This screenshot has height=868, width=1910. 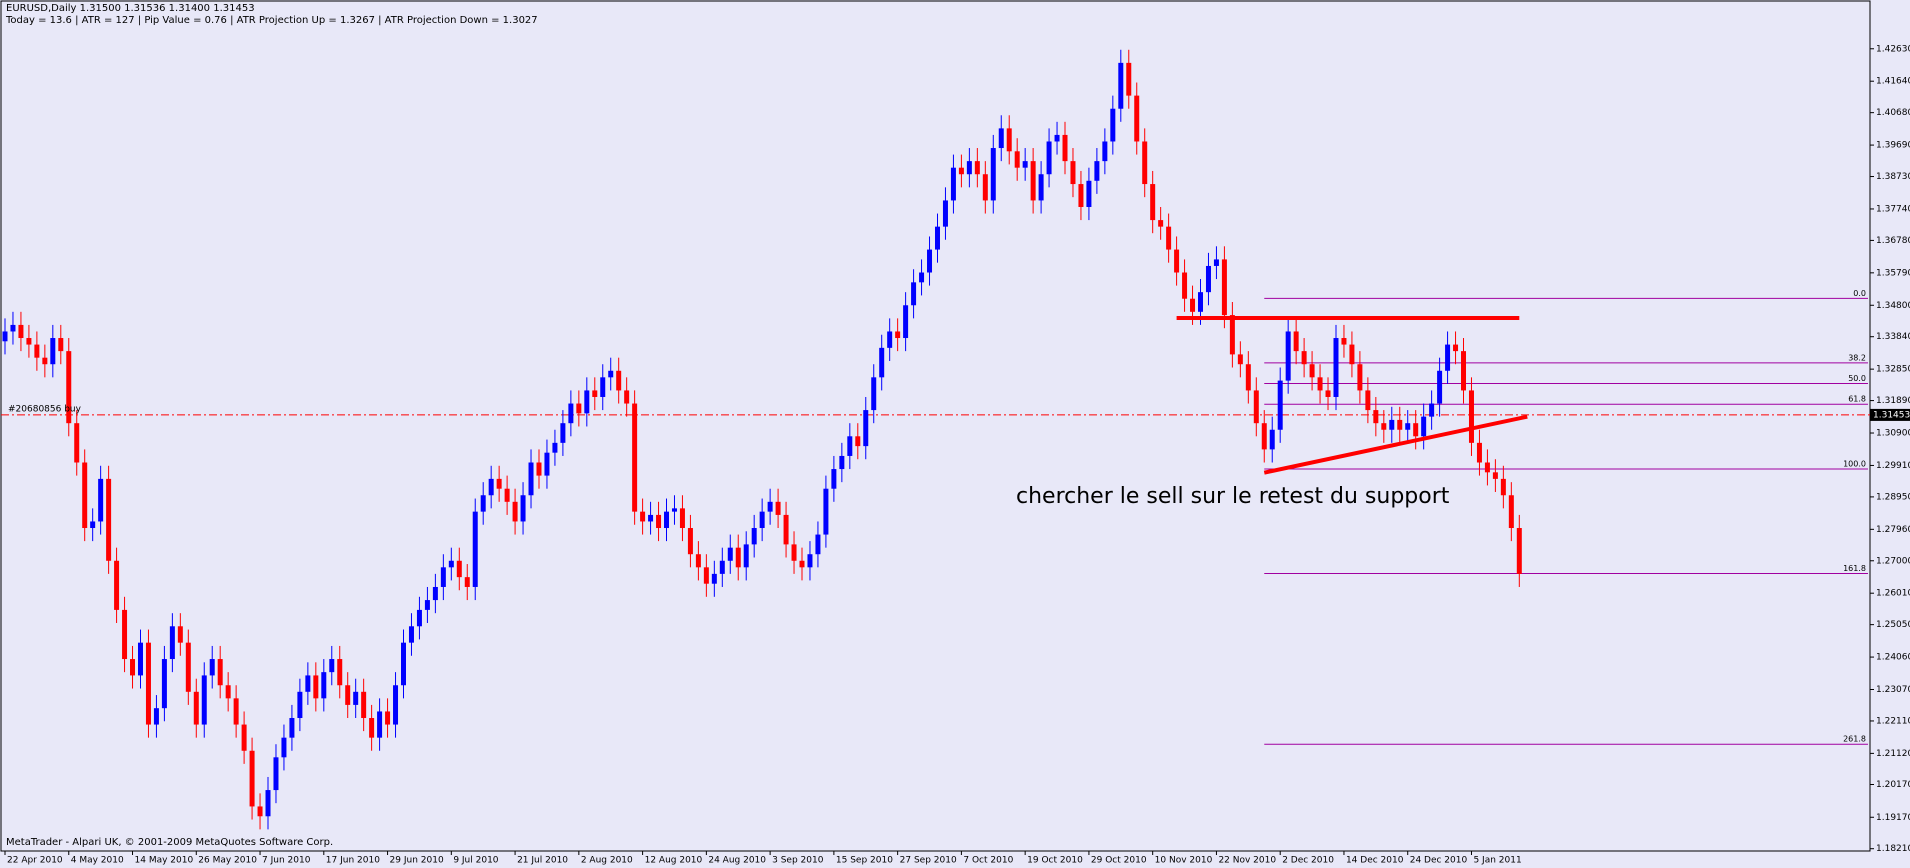 I want to click on fib-label: 61.8, so click(x=1857, y=399).